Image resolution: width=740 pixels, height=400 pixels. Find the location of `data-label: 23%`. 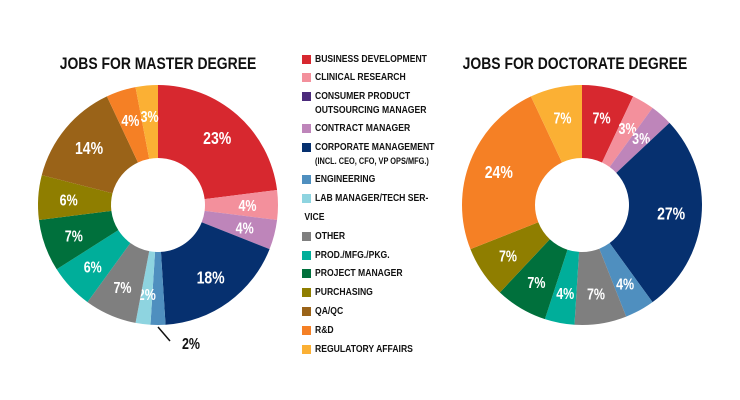

data-label: 23% is located at coordinates (217, 138).